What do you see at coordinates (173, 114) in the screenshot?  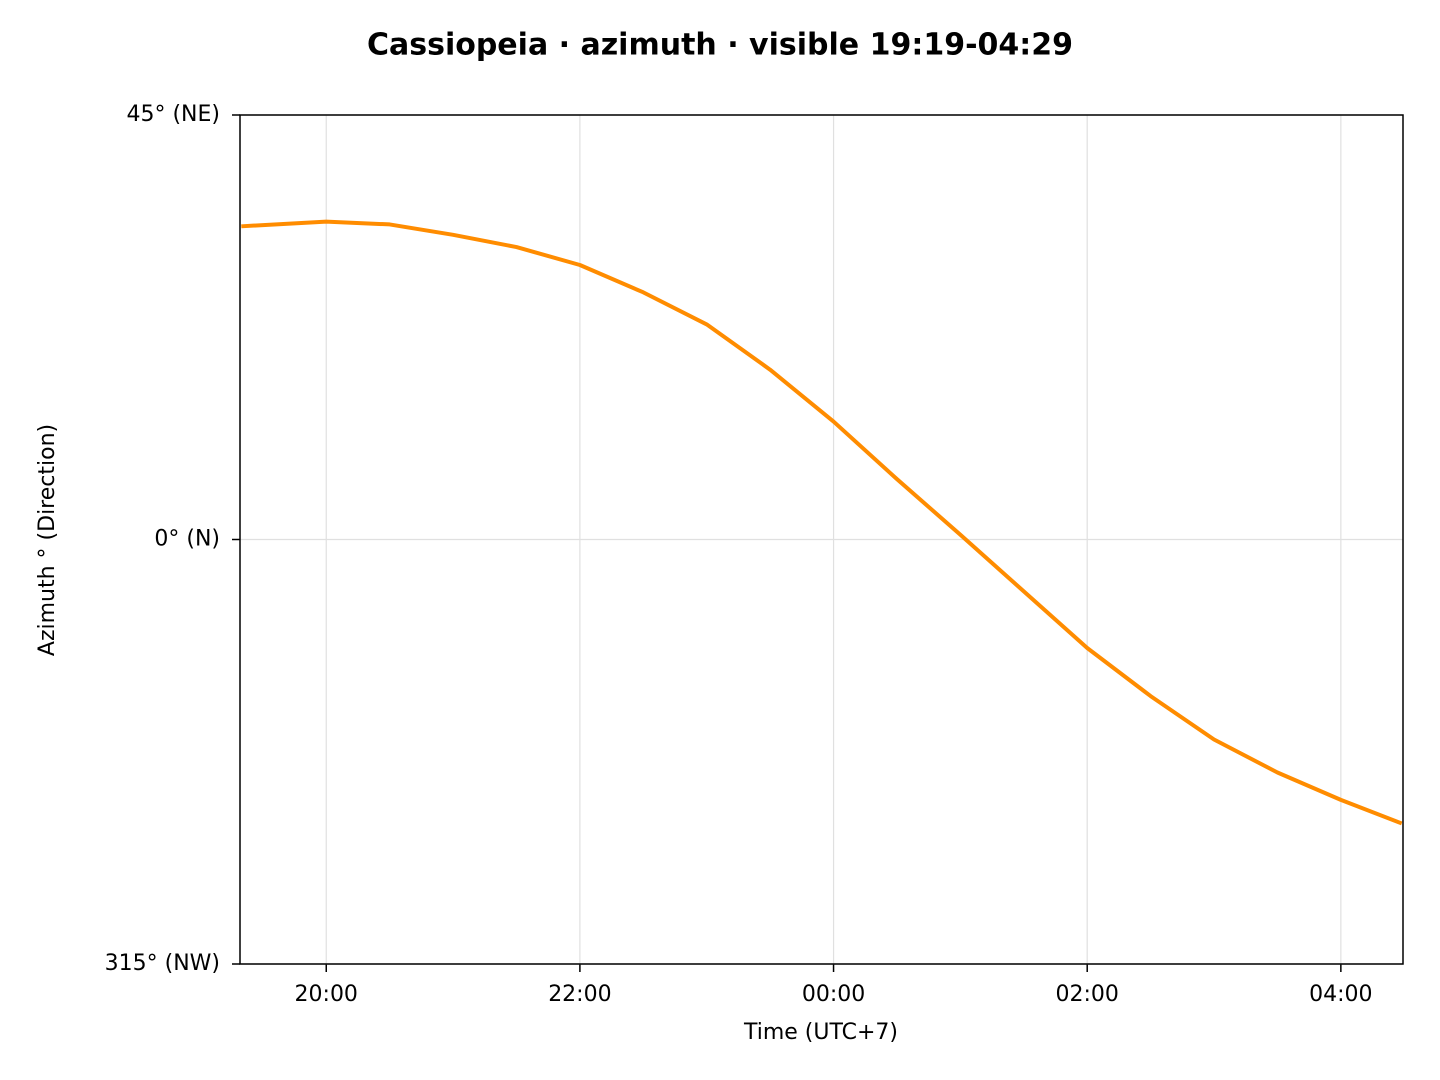 I see `y-tick-label: 45° (NE)` at bounding box center [173, 114].